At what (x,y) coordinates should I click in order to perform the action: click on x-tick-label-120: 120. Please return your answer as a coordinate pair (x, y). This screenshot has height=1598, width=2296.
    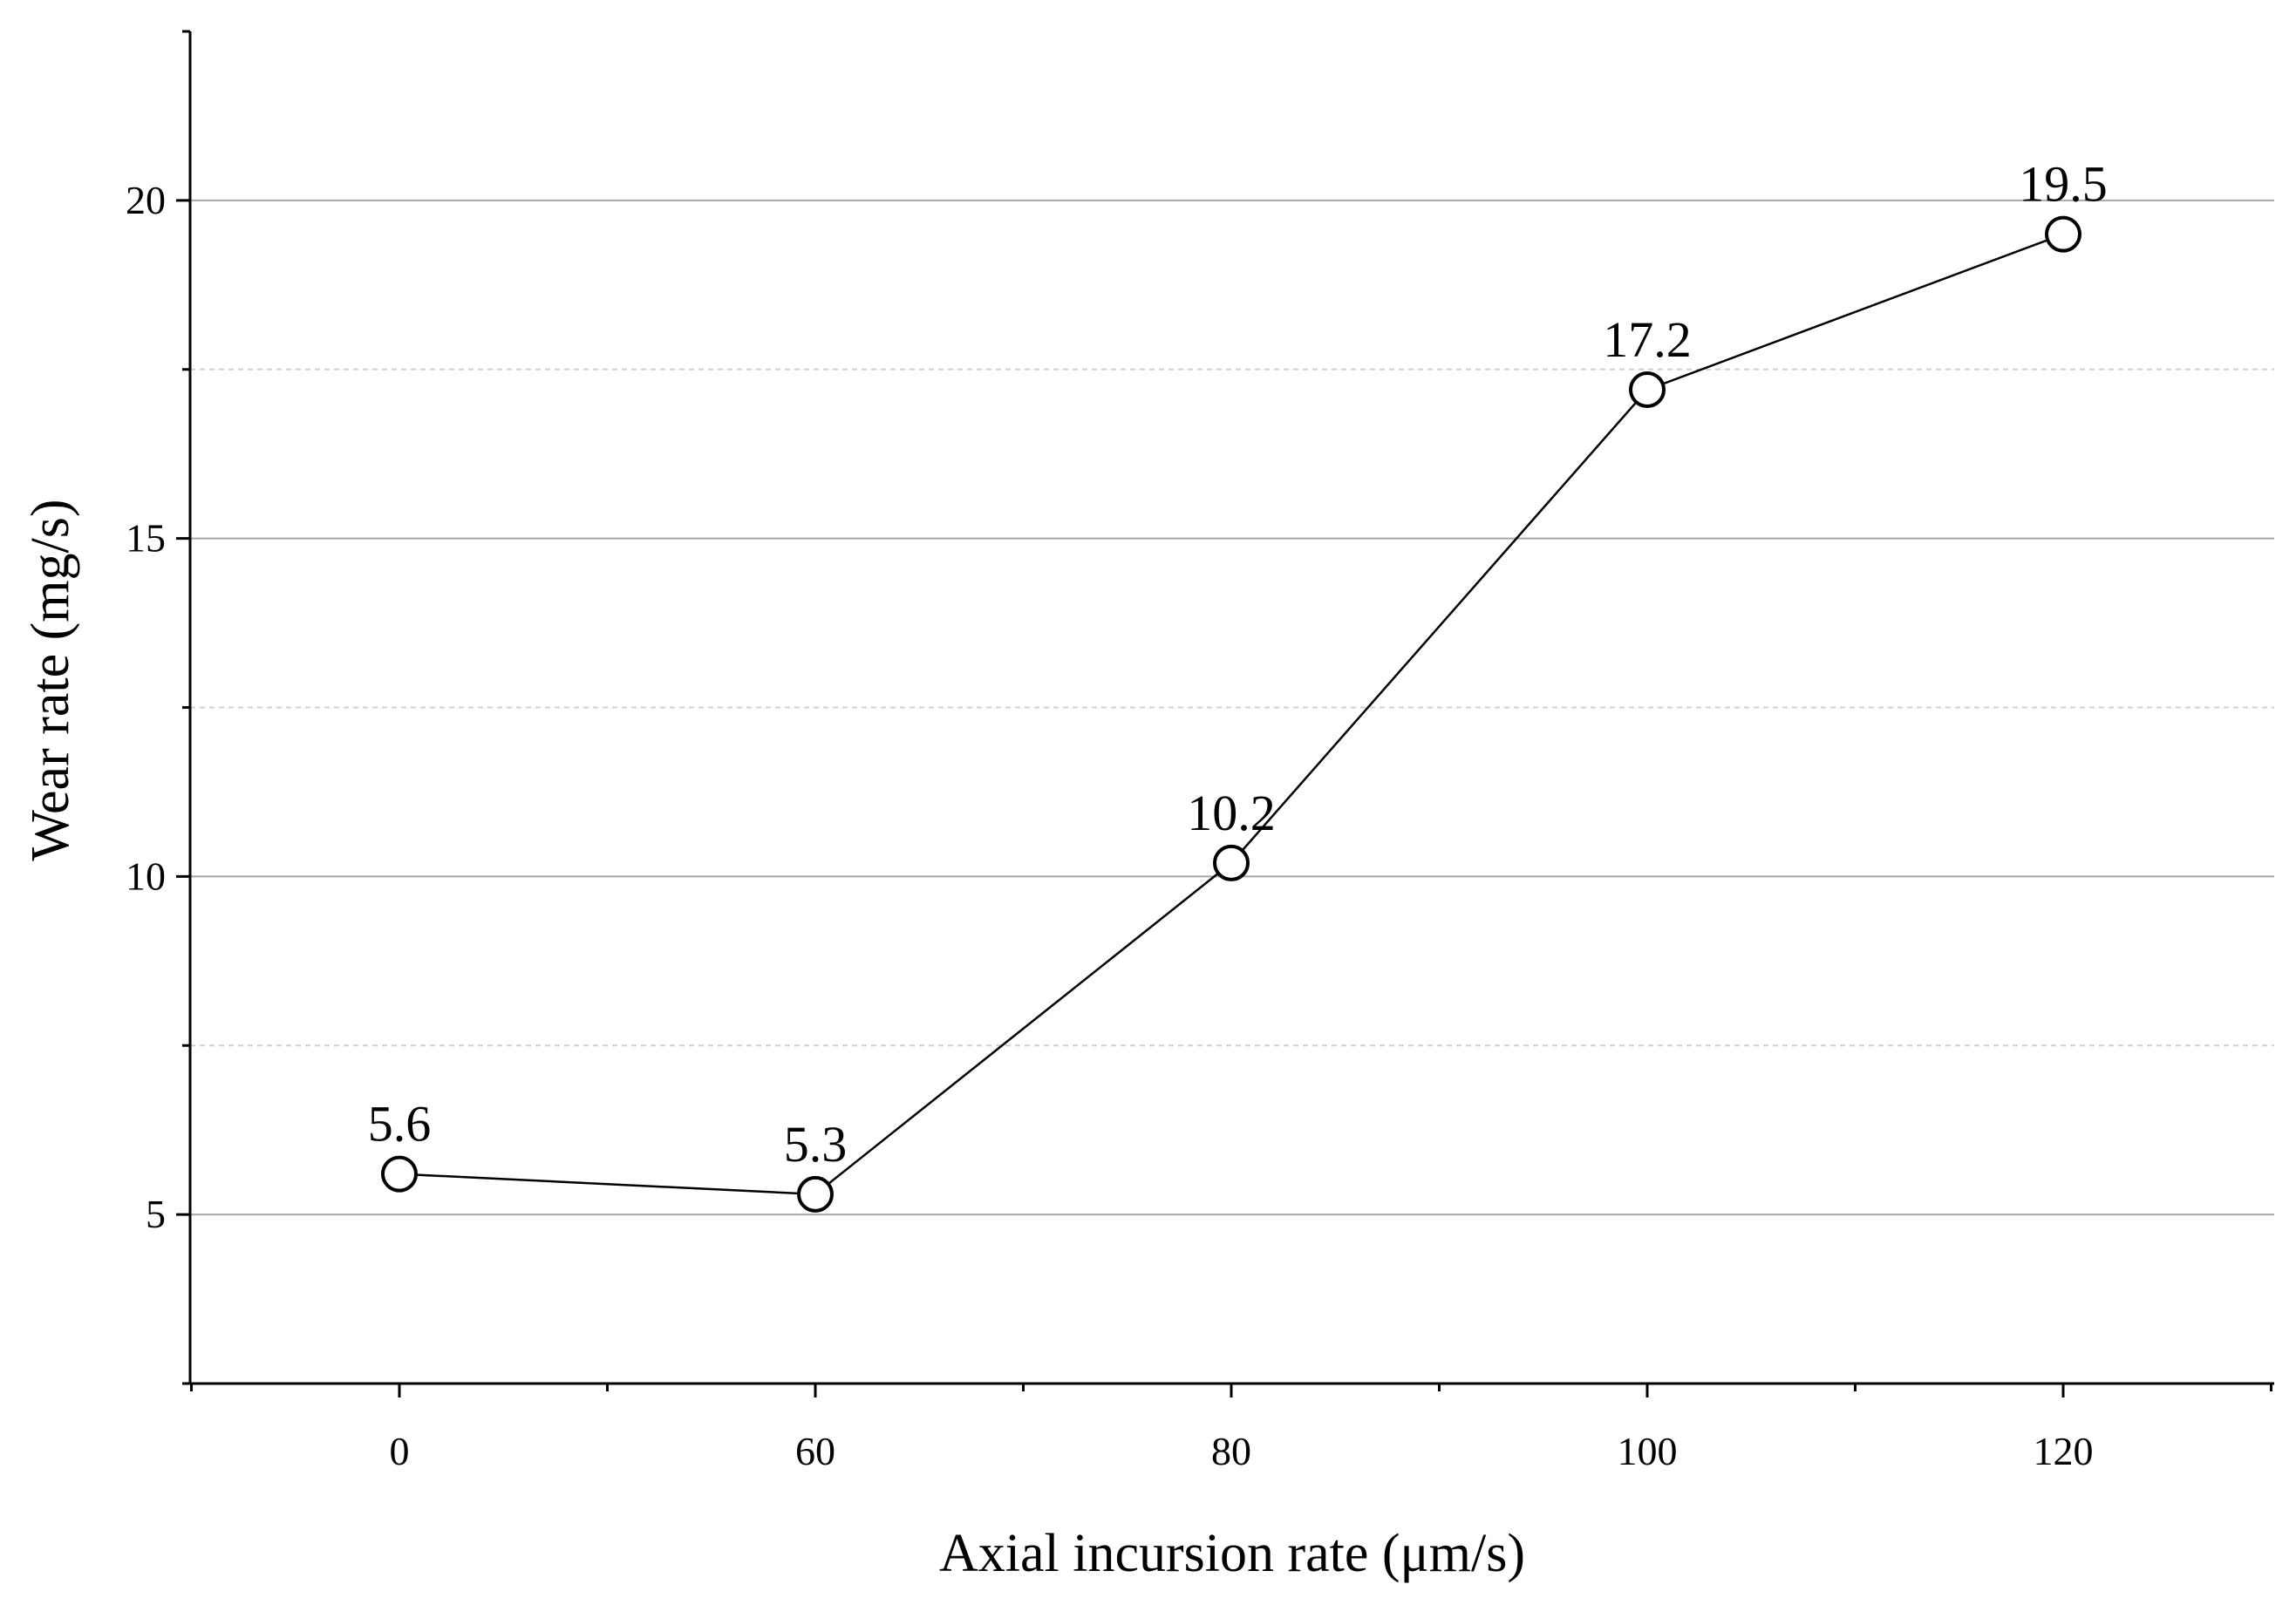
    Looking at the image, I should click on (2064, 1451).